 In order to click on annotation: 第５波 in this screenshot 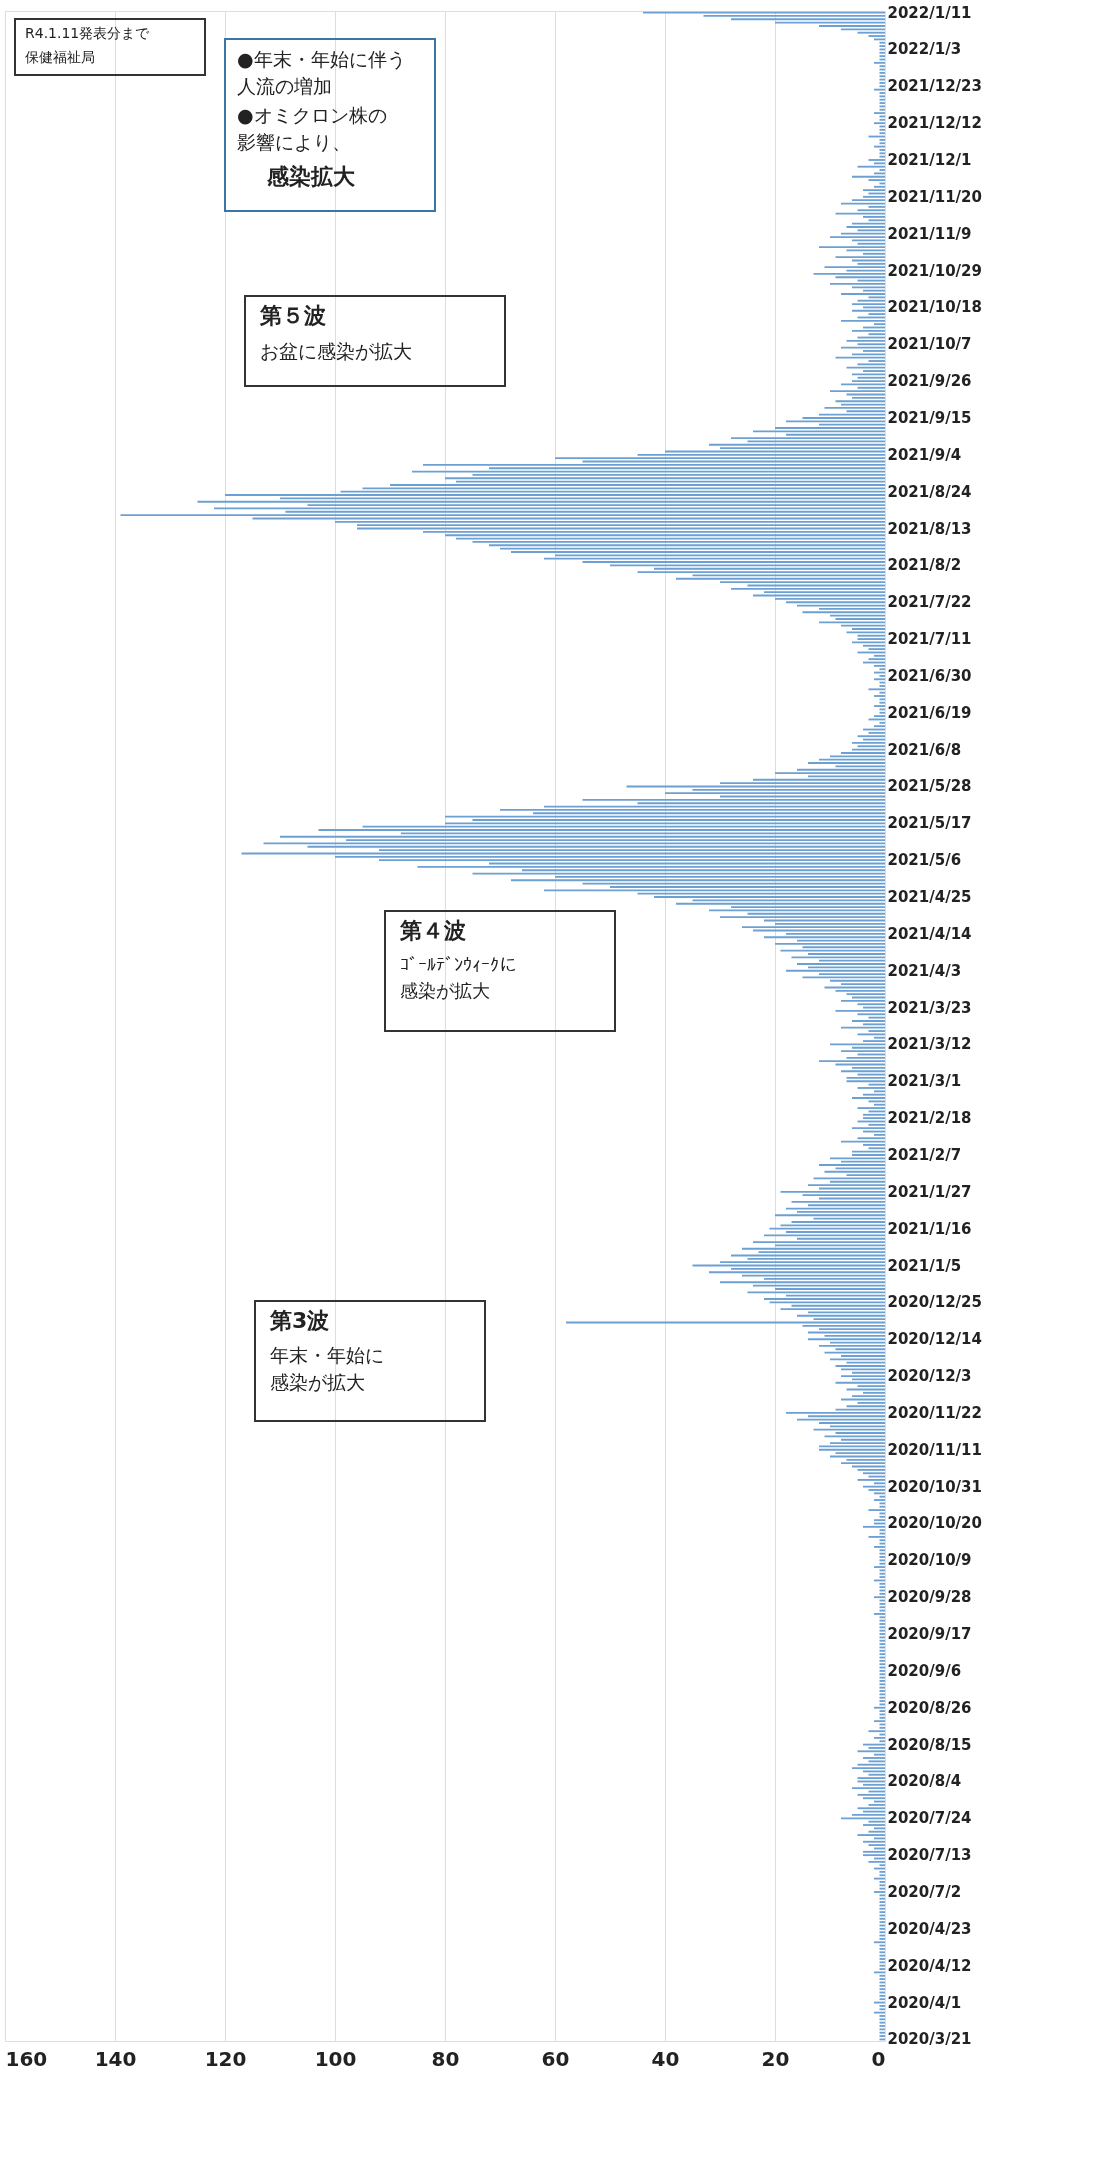, I will do `click(292, 315)`.